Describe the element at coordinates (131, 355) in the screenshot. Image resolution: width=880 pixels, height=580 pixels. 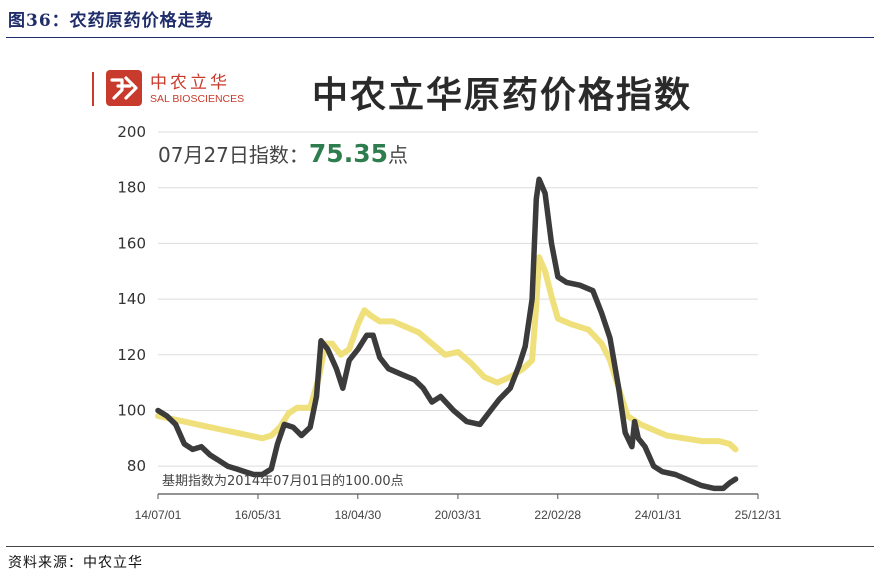
I see `y-tick-label: 120` at that location.